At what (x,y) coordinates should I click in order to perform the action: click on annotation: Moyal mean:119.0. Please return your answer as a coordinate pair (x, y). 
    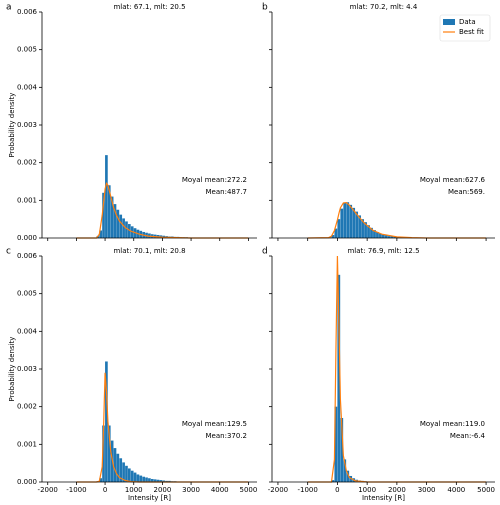
    Looking at the image, I should click on (452, 424).